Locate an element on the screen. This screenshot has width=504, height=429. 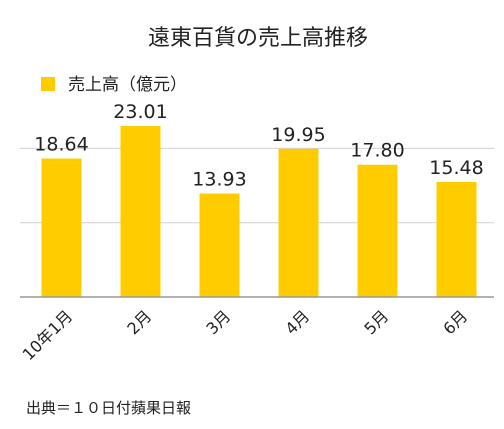
legend-label: 売上高（億元） is located at coordinates (127, 85).